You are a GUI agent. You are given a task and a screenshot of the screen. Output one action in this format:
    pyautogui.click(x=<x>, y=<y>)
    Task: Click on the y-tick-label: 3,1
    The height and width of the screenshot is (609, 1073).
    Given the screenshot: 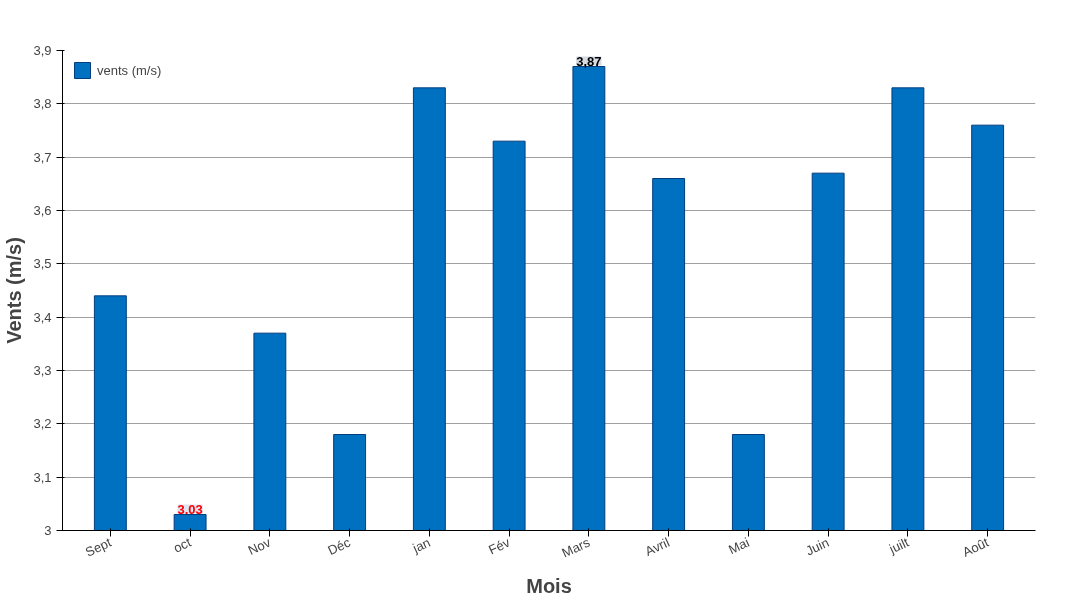 What is the action you would take?
    pyautogui.click(x=42, y=477)
    